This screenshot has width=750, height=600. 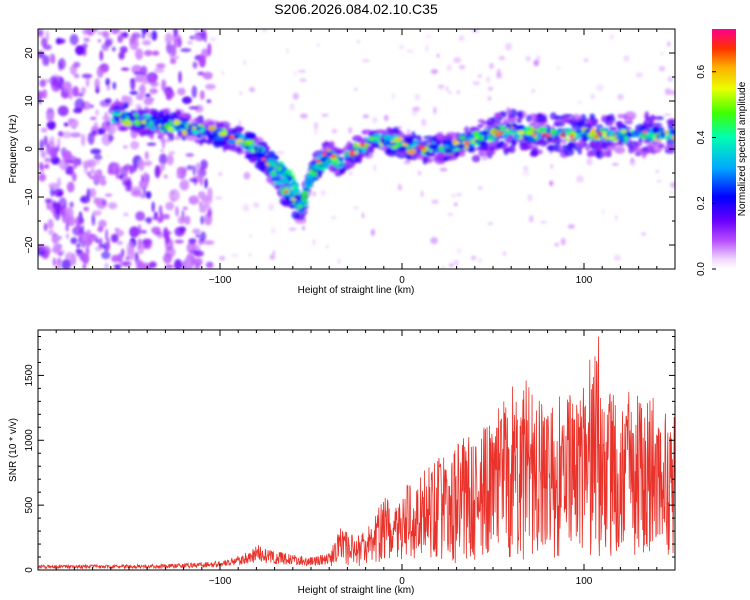 What do you see at coordinates (13, 450) in the screenshot?
I see `snr-ylabel: SNR (10 * v/v)` at bounding box center [13, 450].